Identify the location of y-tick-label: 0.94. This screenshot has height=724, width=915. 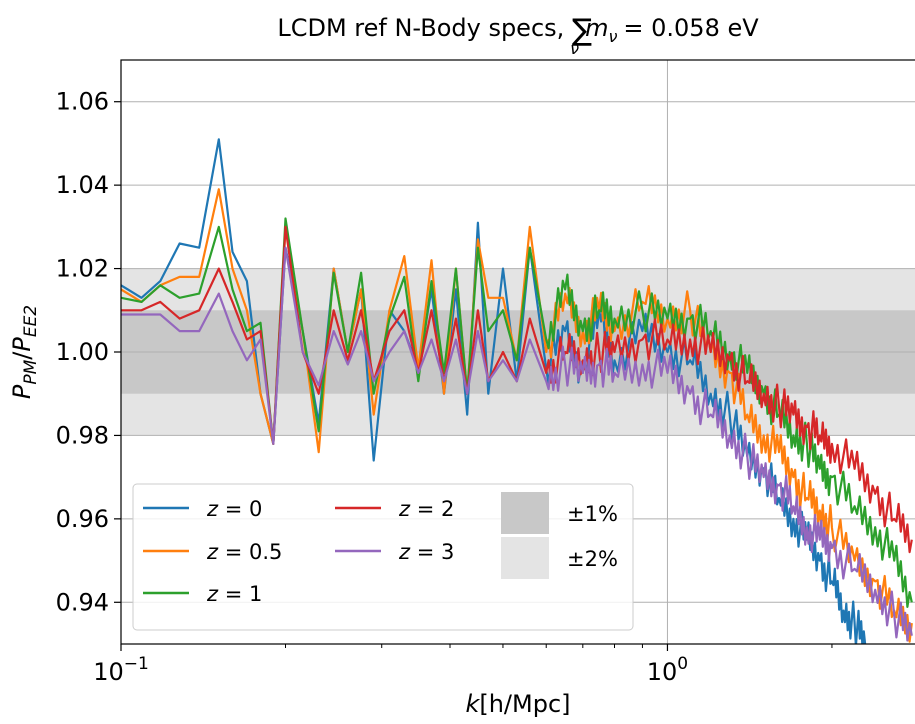
(82, 602).